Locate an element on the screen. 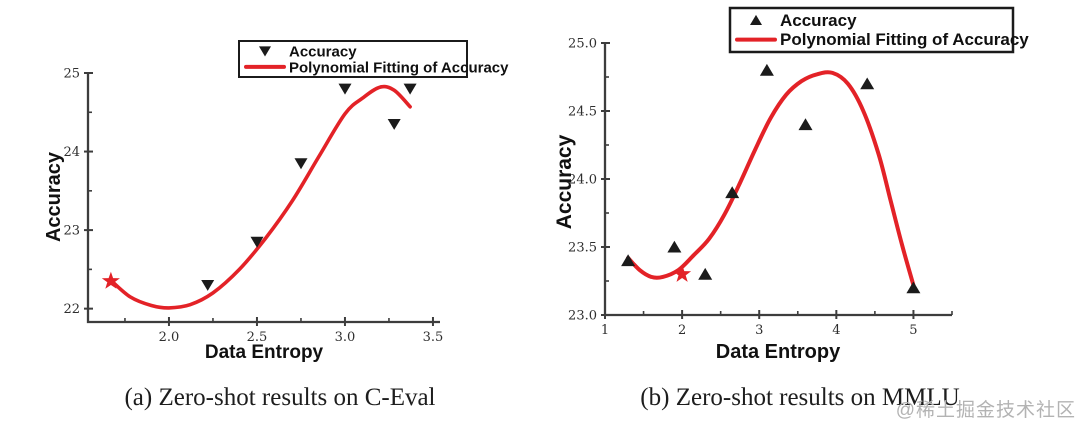  caption-mmlu: (b) Zero-shot results on MMLU is located at coordinates (800, 397).